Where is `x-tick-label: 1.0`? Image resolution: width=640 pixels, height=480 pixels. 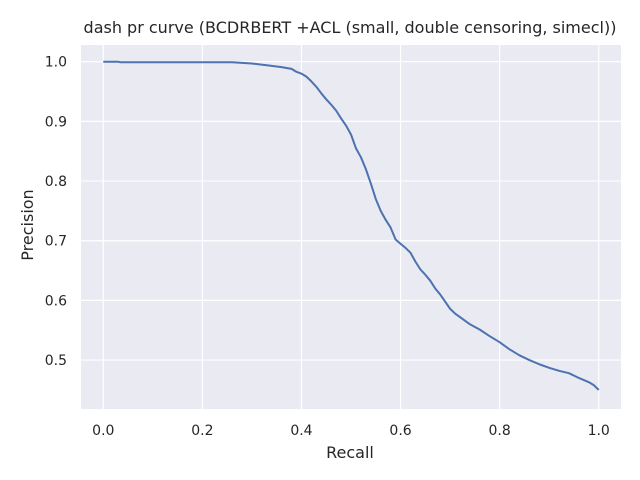 x-tick-label: 1.0 is located at coordinates (599, 431).